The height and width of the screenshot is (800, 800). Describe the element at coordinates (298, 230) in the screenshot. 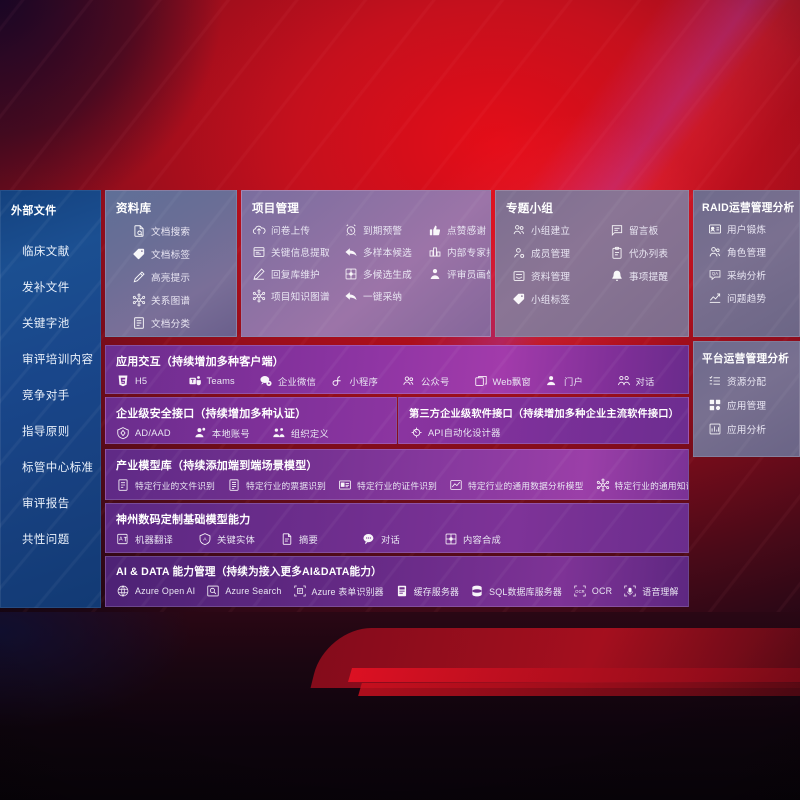

I see `item-questionnaire-upload: 问卷上传` at that location.